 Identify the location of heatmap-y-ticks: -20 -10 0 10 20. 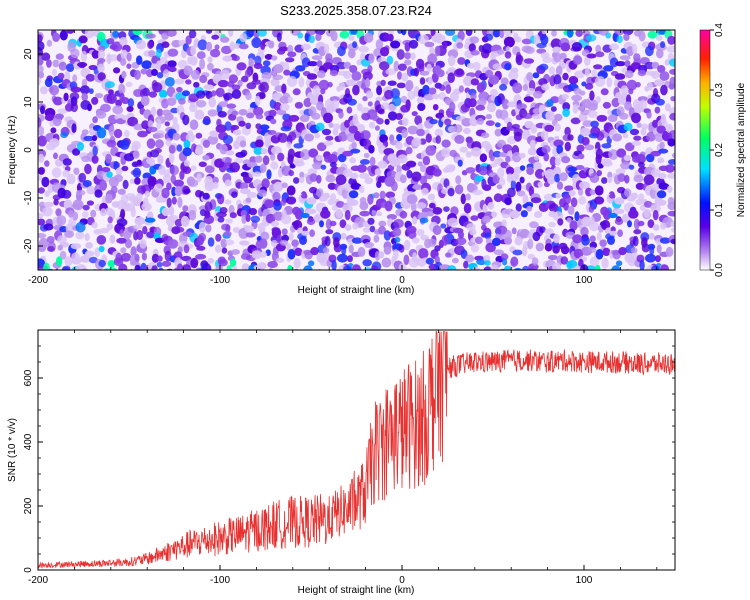
(33, 150).